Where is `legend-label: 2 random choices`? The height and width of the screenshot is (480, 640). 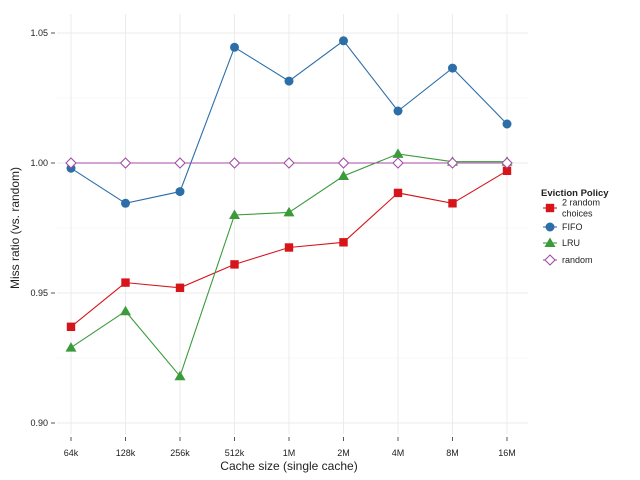 legend-label: 2 random choices is located at coordinates (581, 208).